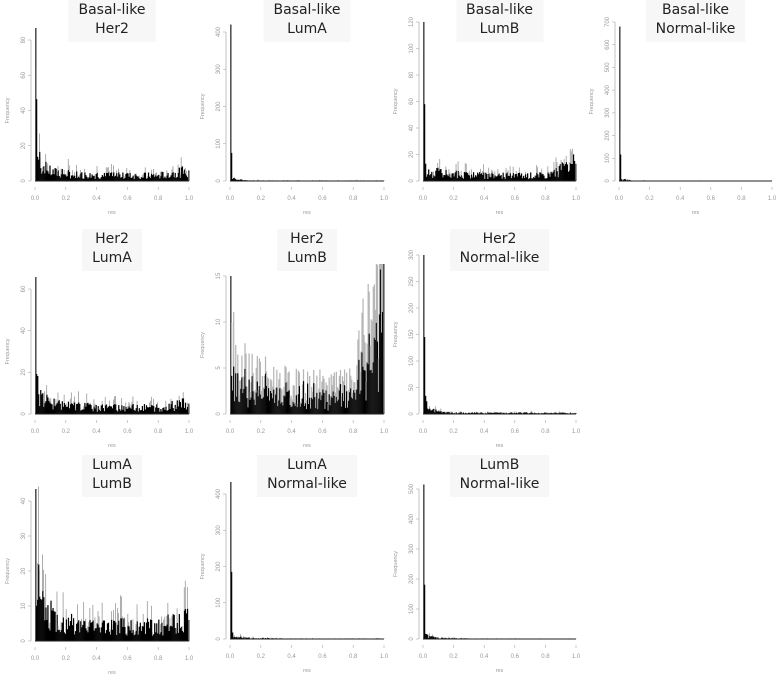 The image size is (778, 683). Describe the element at coordinates (307, 476) in the screenshot. I see `panel-title: LumA Normal-like` at that location.